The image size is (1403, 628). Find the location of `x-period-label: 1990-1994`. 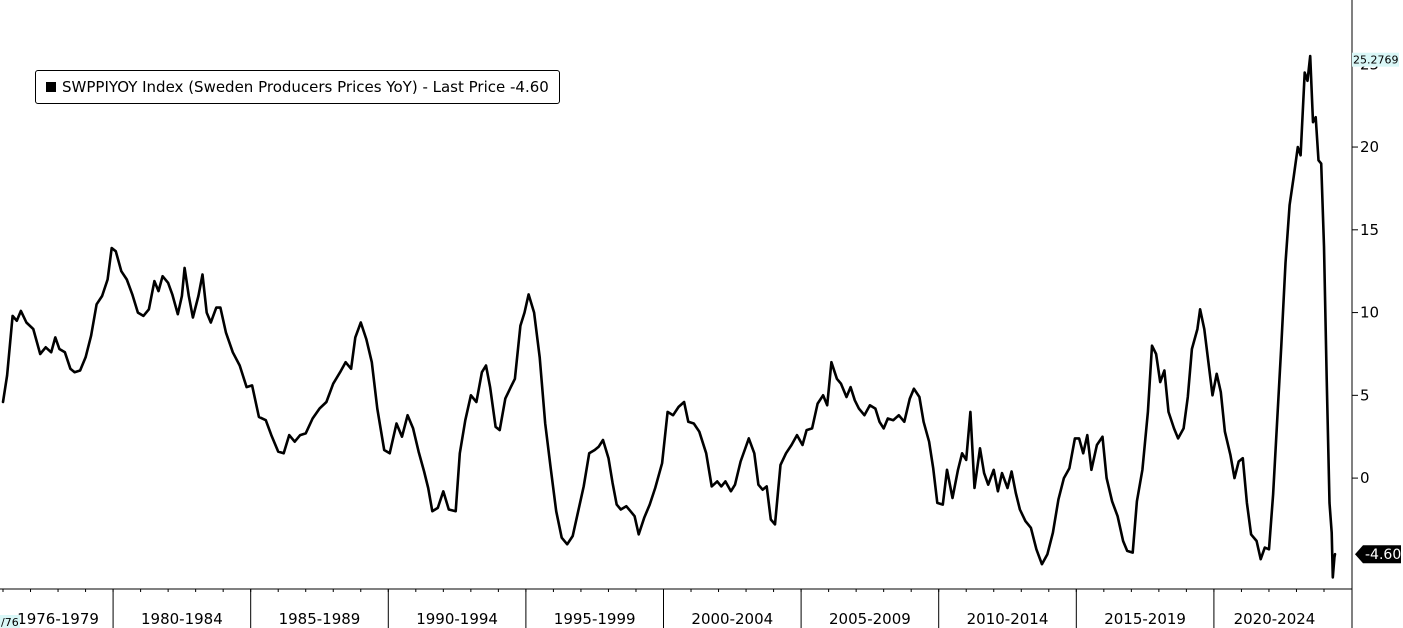

x-period-label: 1990-1994 is located at coordinates (457, 619).